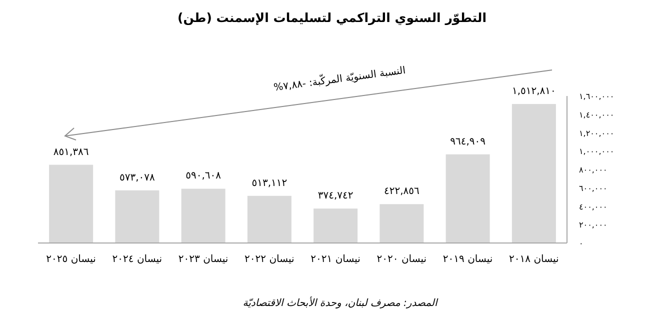  I want to click on x-tick-label: نيسان ٢٠١٩, so click(467, 259).